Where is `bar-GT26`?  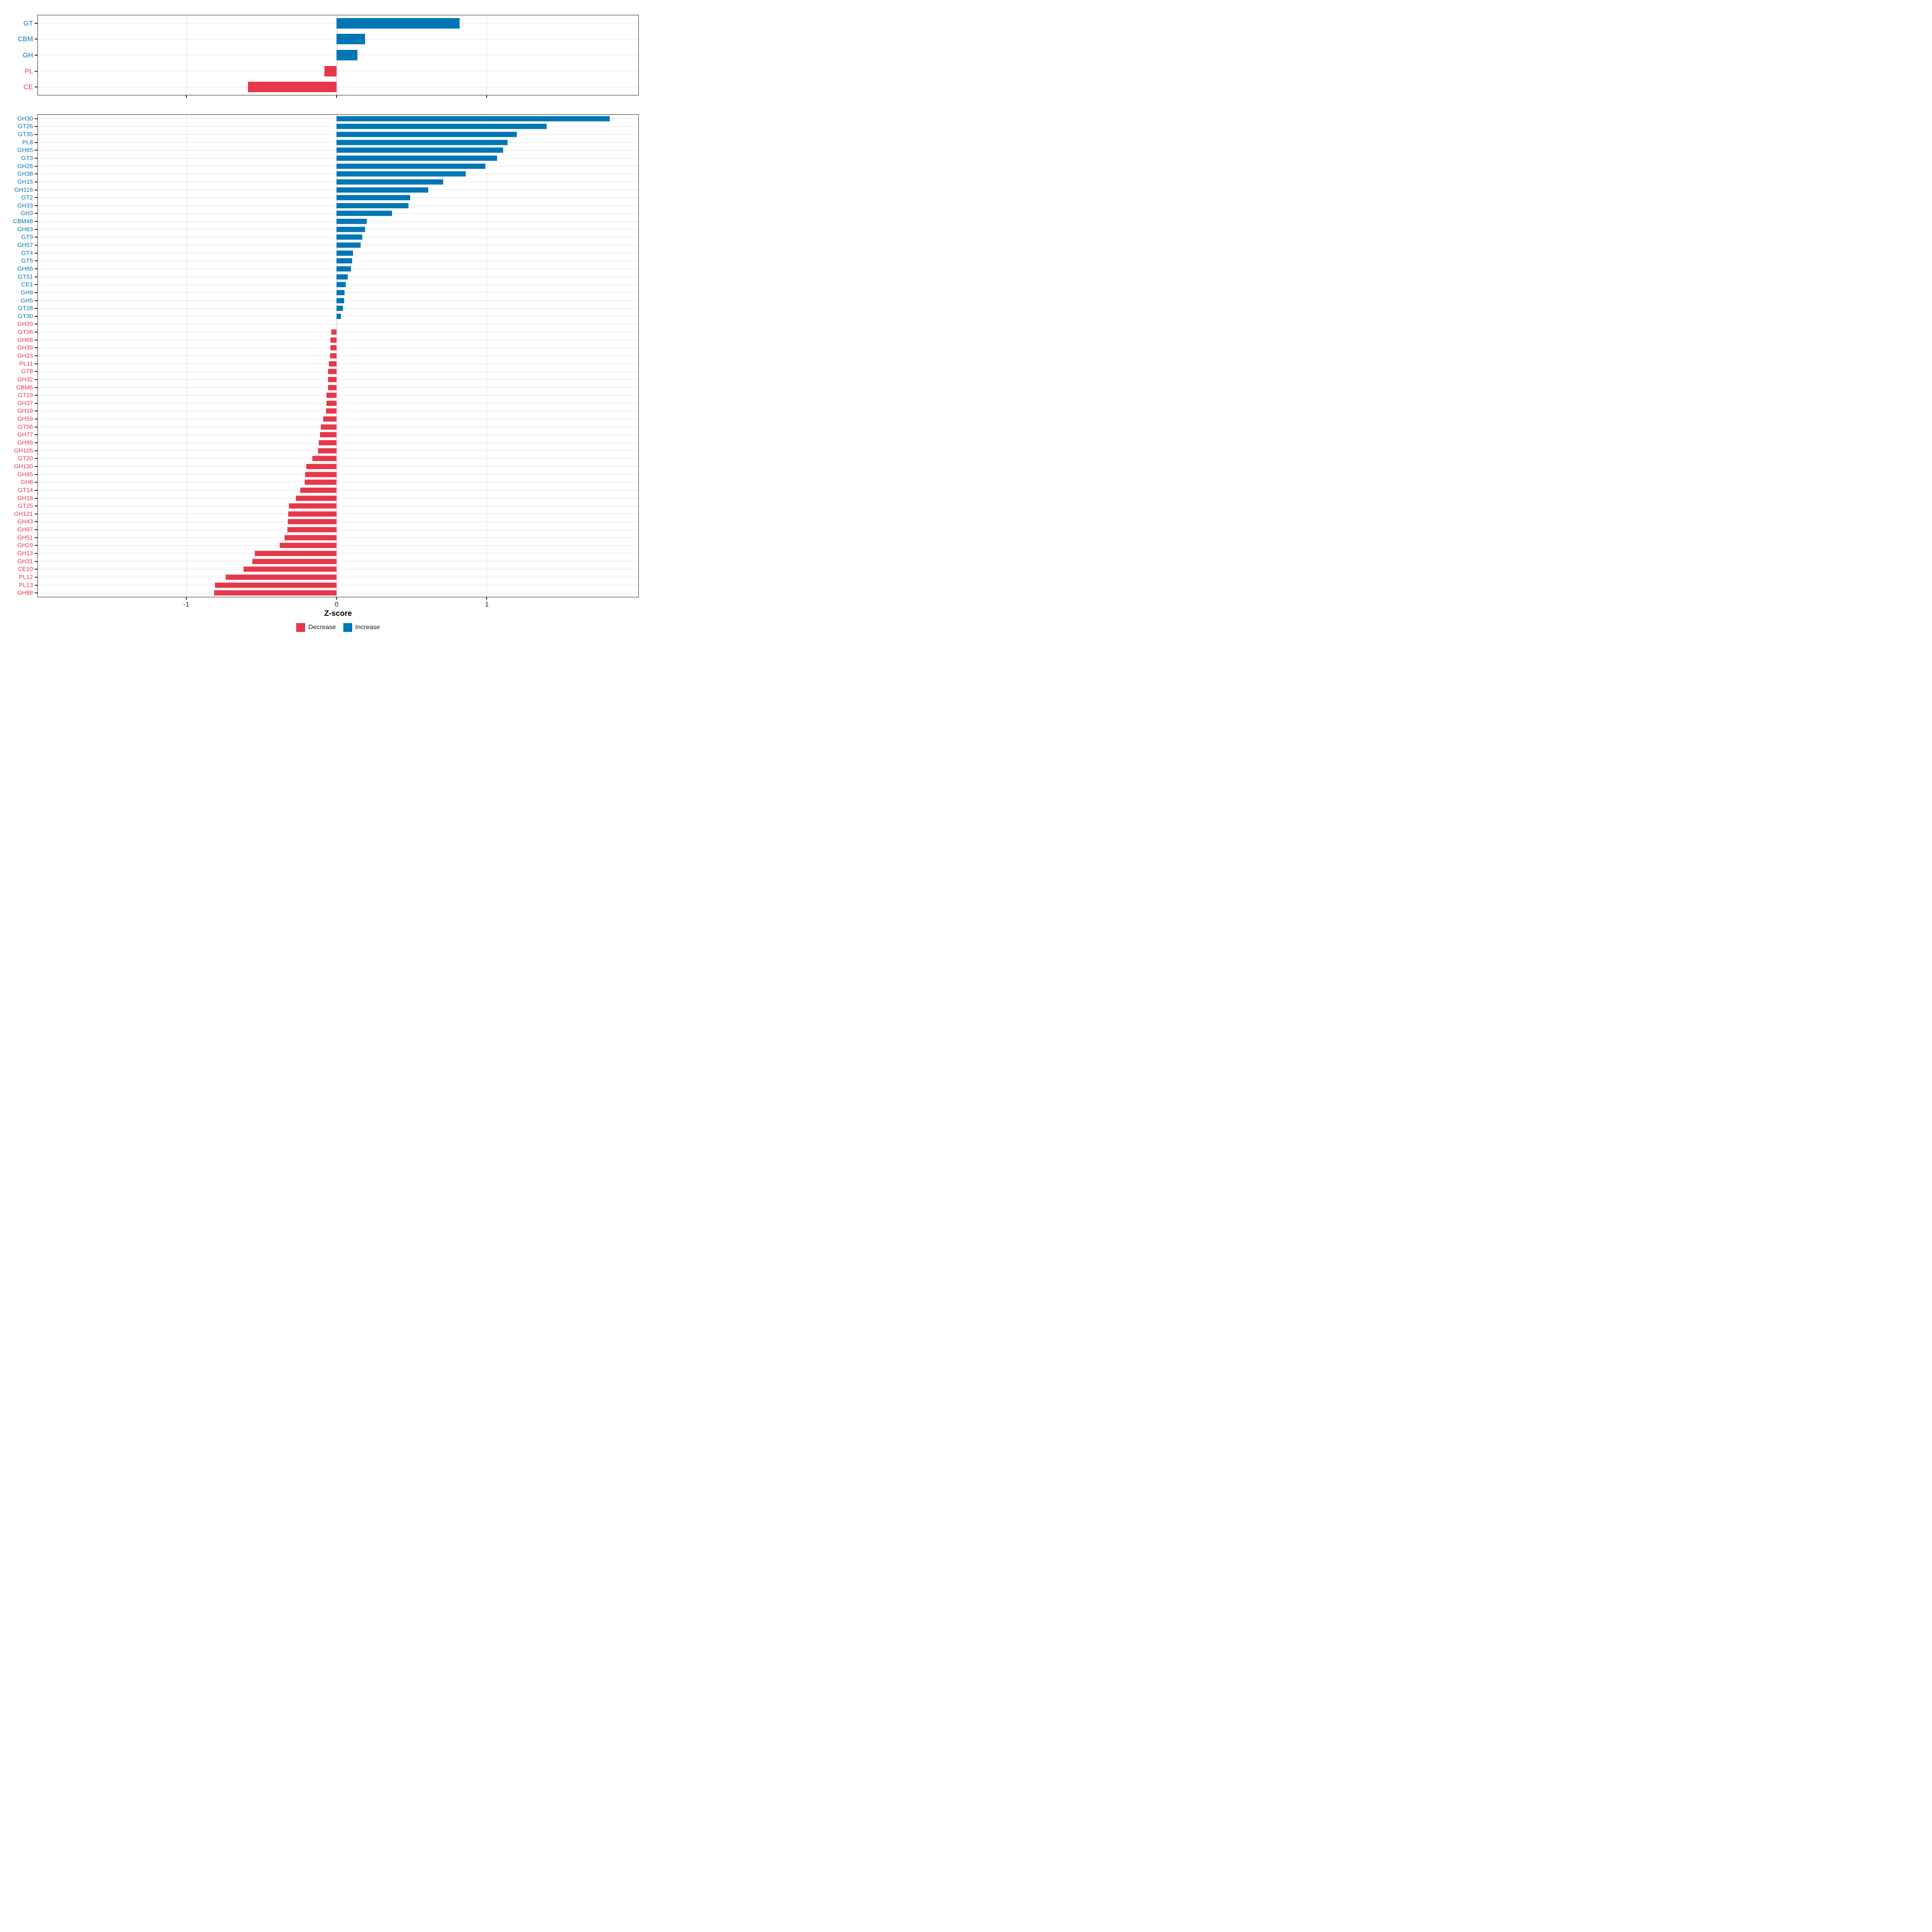
bar-GT26 is located at coordinates (442, 126).